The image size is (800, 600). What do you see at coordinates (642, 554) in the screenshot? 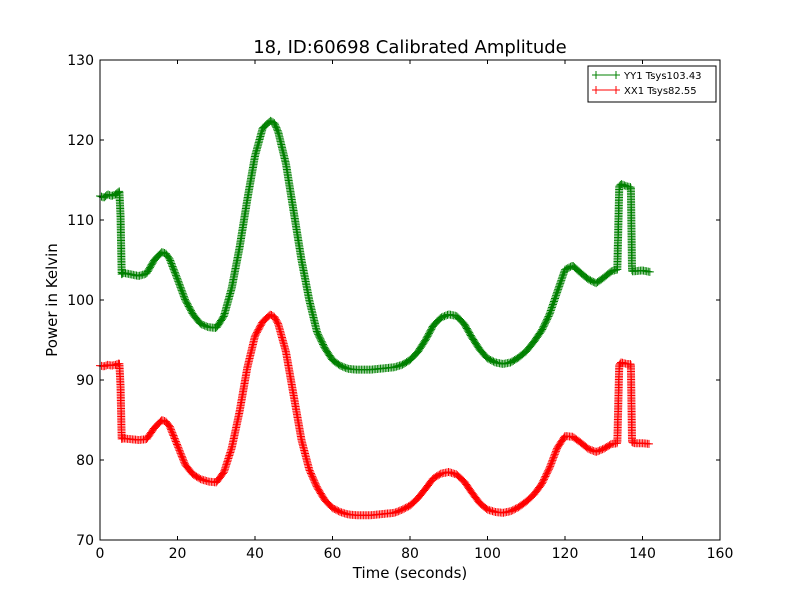
I see `x-tick-label: 140` at bounding box center [642, 554].